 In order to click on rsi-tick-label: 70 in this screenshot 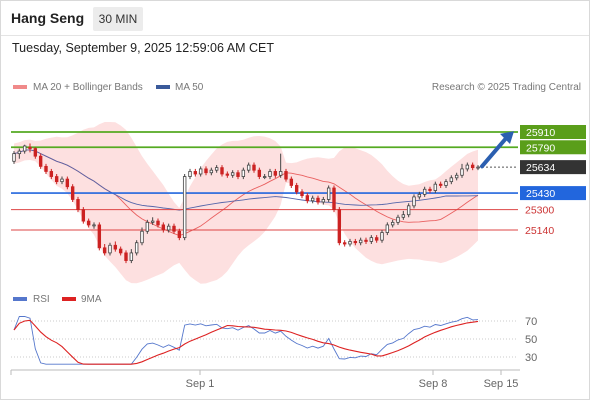, I will do `click(531, 322)`.